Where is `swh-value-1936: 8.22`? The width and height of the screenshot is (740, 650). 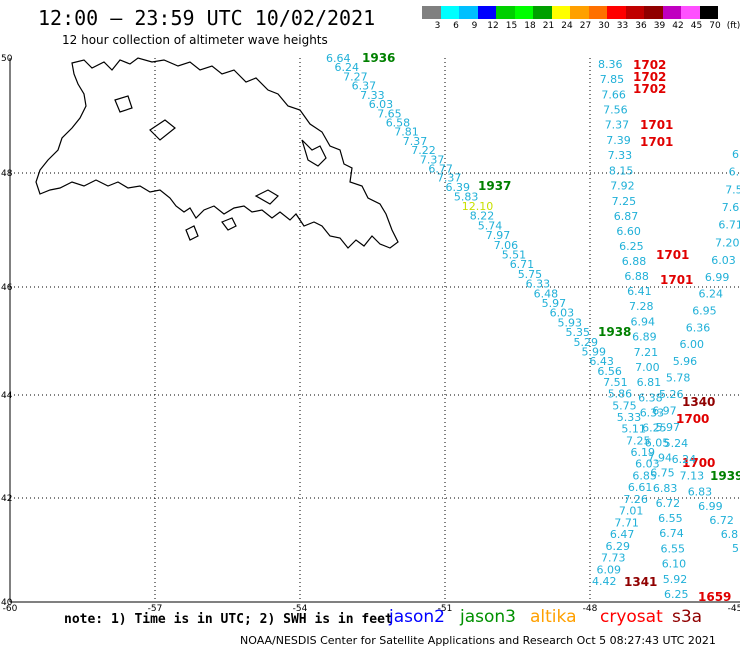 swh-value-1936: 8.22 is located at coordinates (482, 216).